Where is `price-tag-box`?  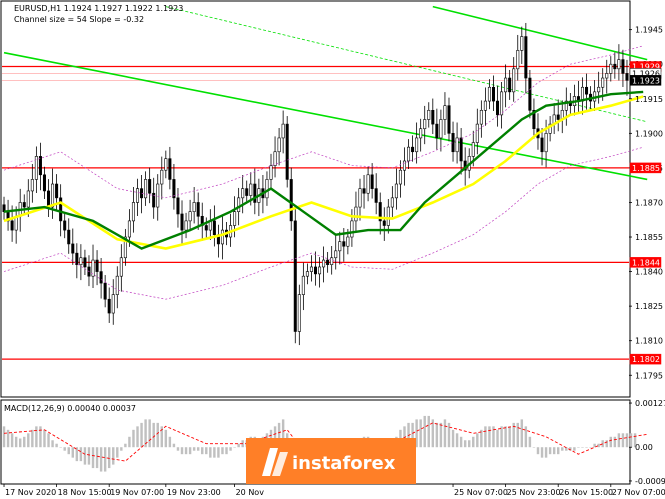
price-tag-box is located at coordinates (645, 359).